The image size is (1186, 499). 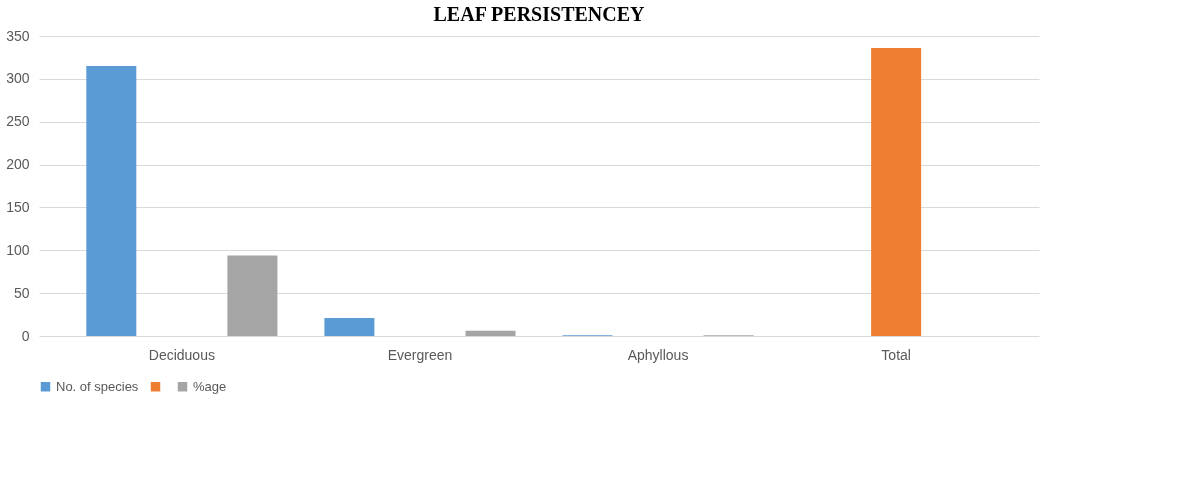 What do you see at coordinates (18, 35) in the screenshot?
I see `y-tick-label: 350` at bounding box center [18, 35].